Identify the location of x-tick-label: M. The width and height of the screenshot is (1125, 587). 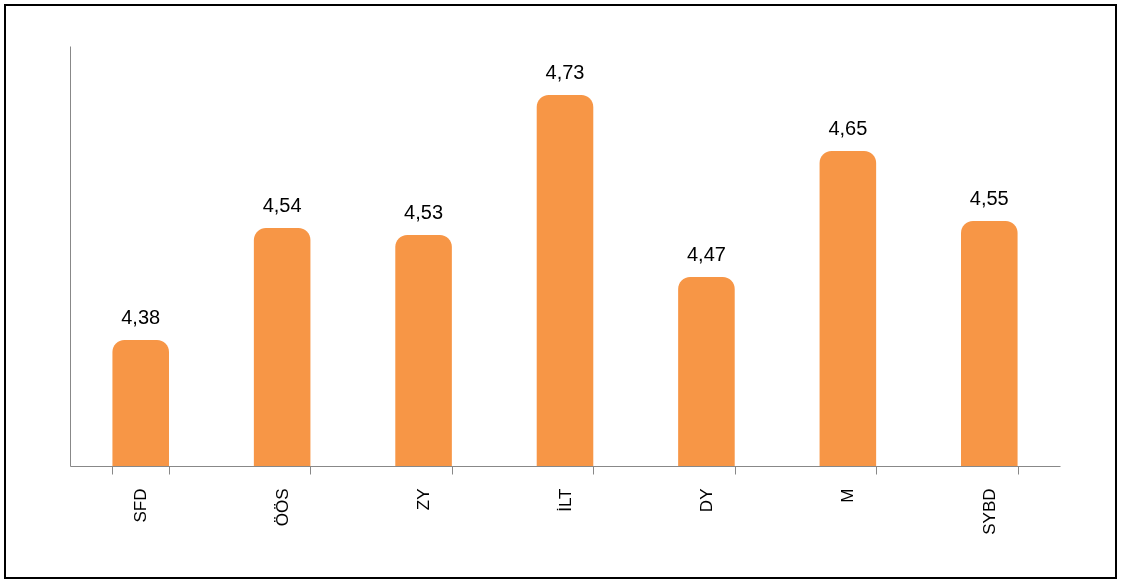
(848, 495).